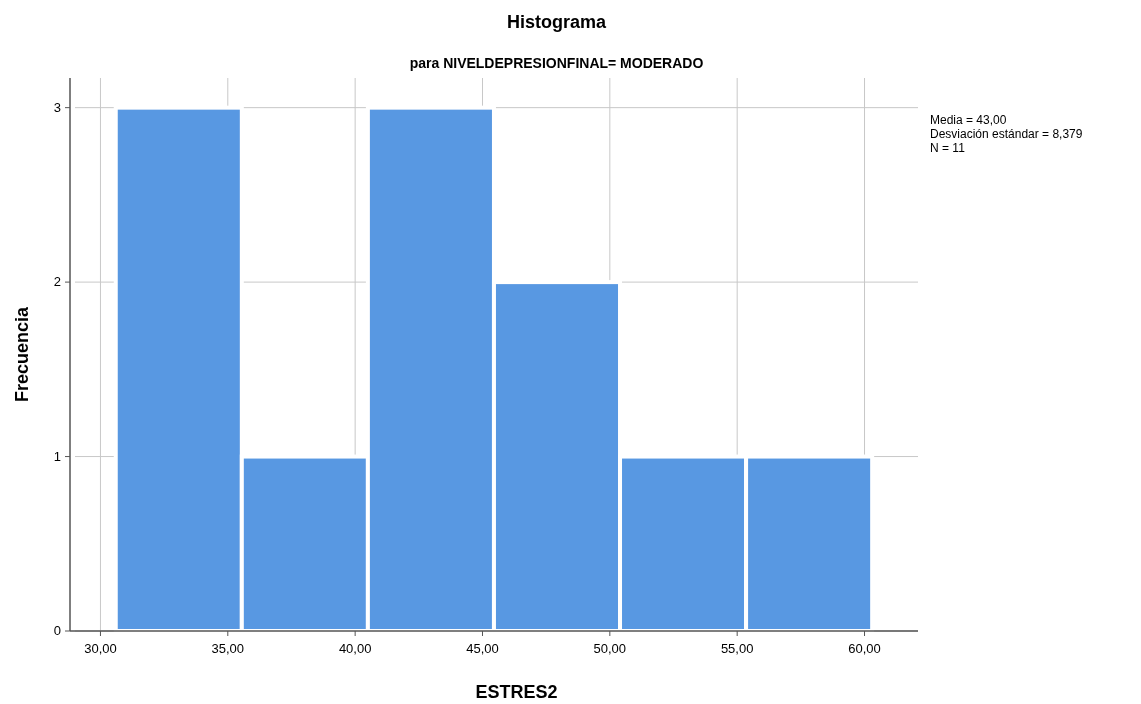  I want to click on y-tick-label: 3, so click(57, 107).